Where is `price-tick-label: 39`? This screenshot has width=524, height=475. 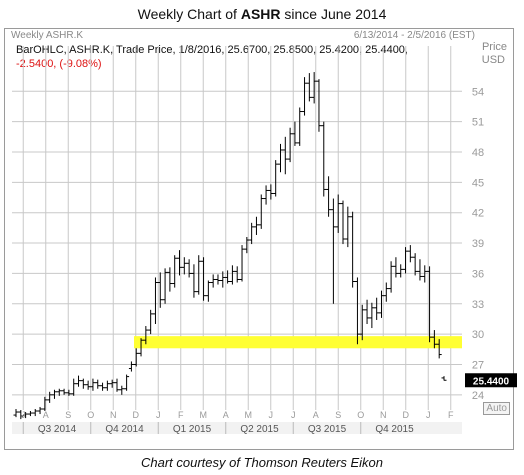 price-tick-label: 39 is located at coordinates (478, 244).